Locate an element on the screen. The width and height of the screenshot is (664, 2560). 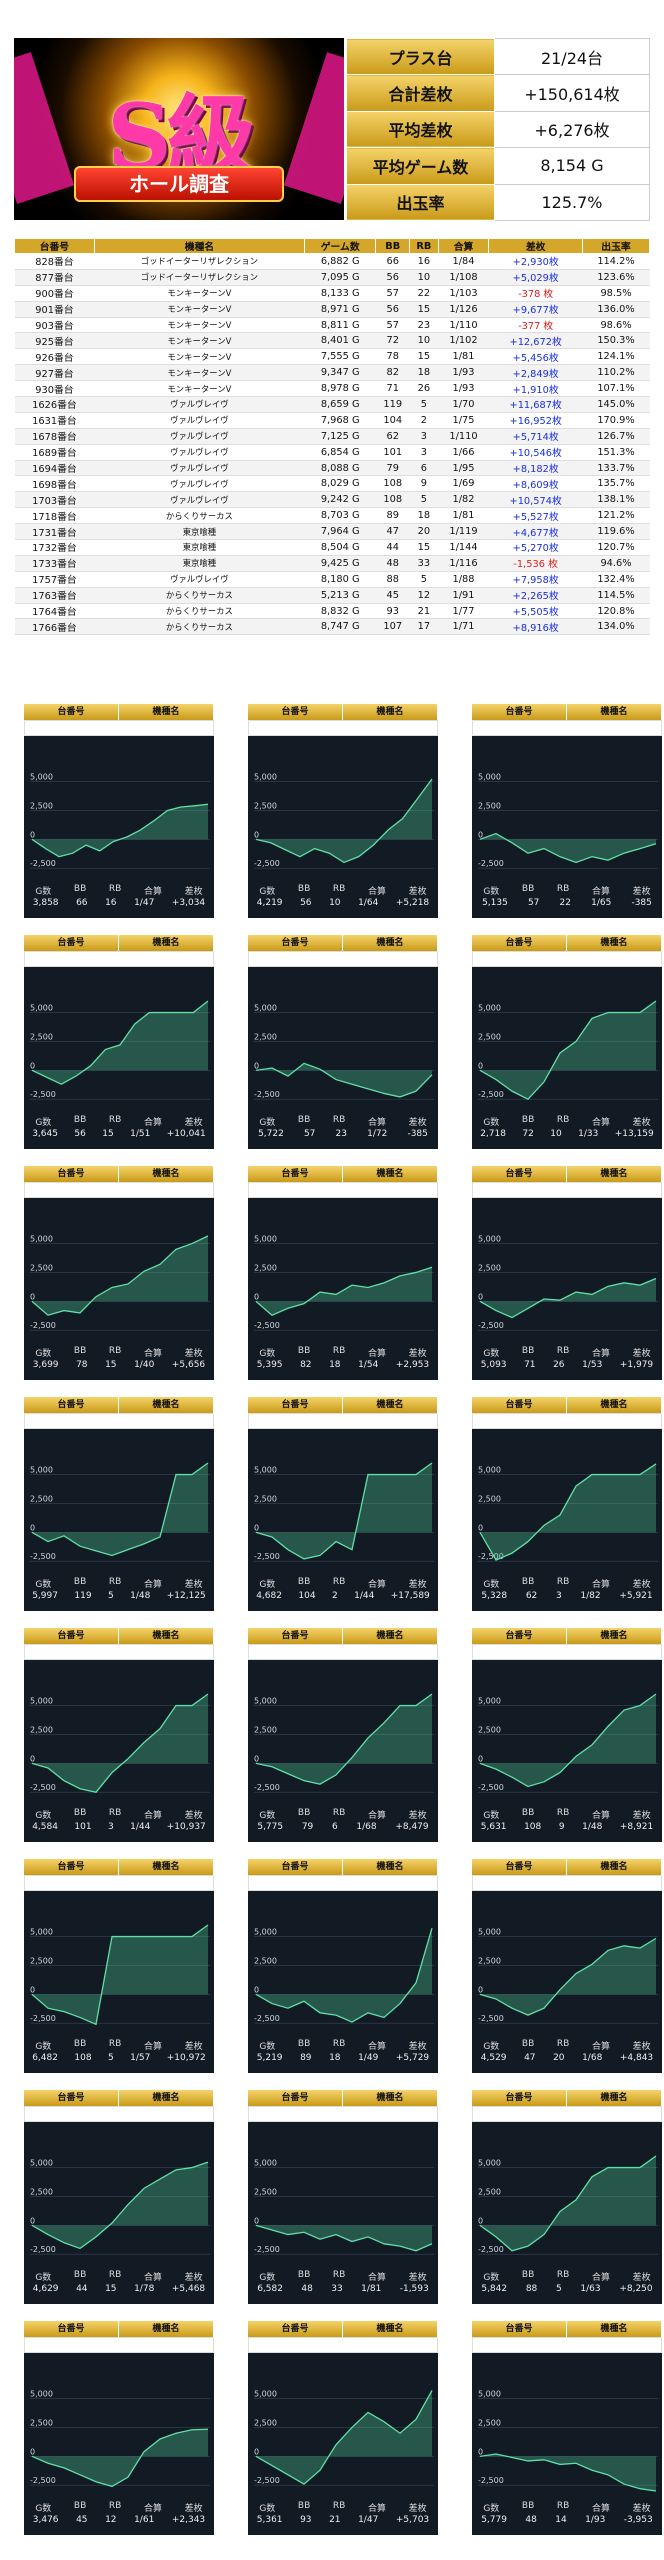
table-cell: 120.8% is located at coordinates (616, 611).